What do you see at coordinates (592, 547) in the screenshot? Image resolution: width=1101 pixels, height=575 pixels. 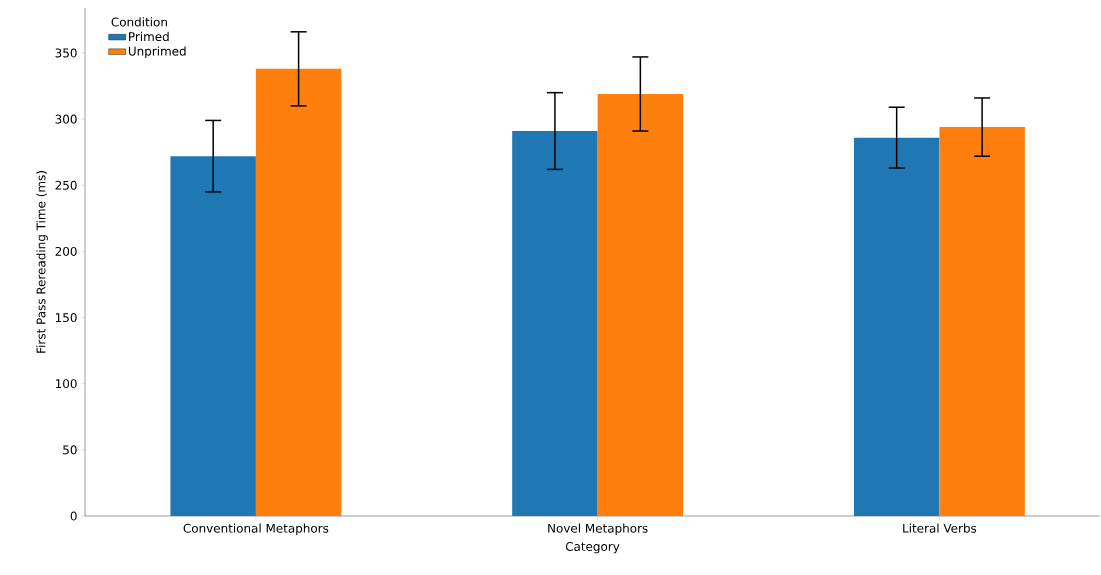 I see `x-axis-title: Category` at bounding box center [592, 547].